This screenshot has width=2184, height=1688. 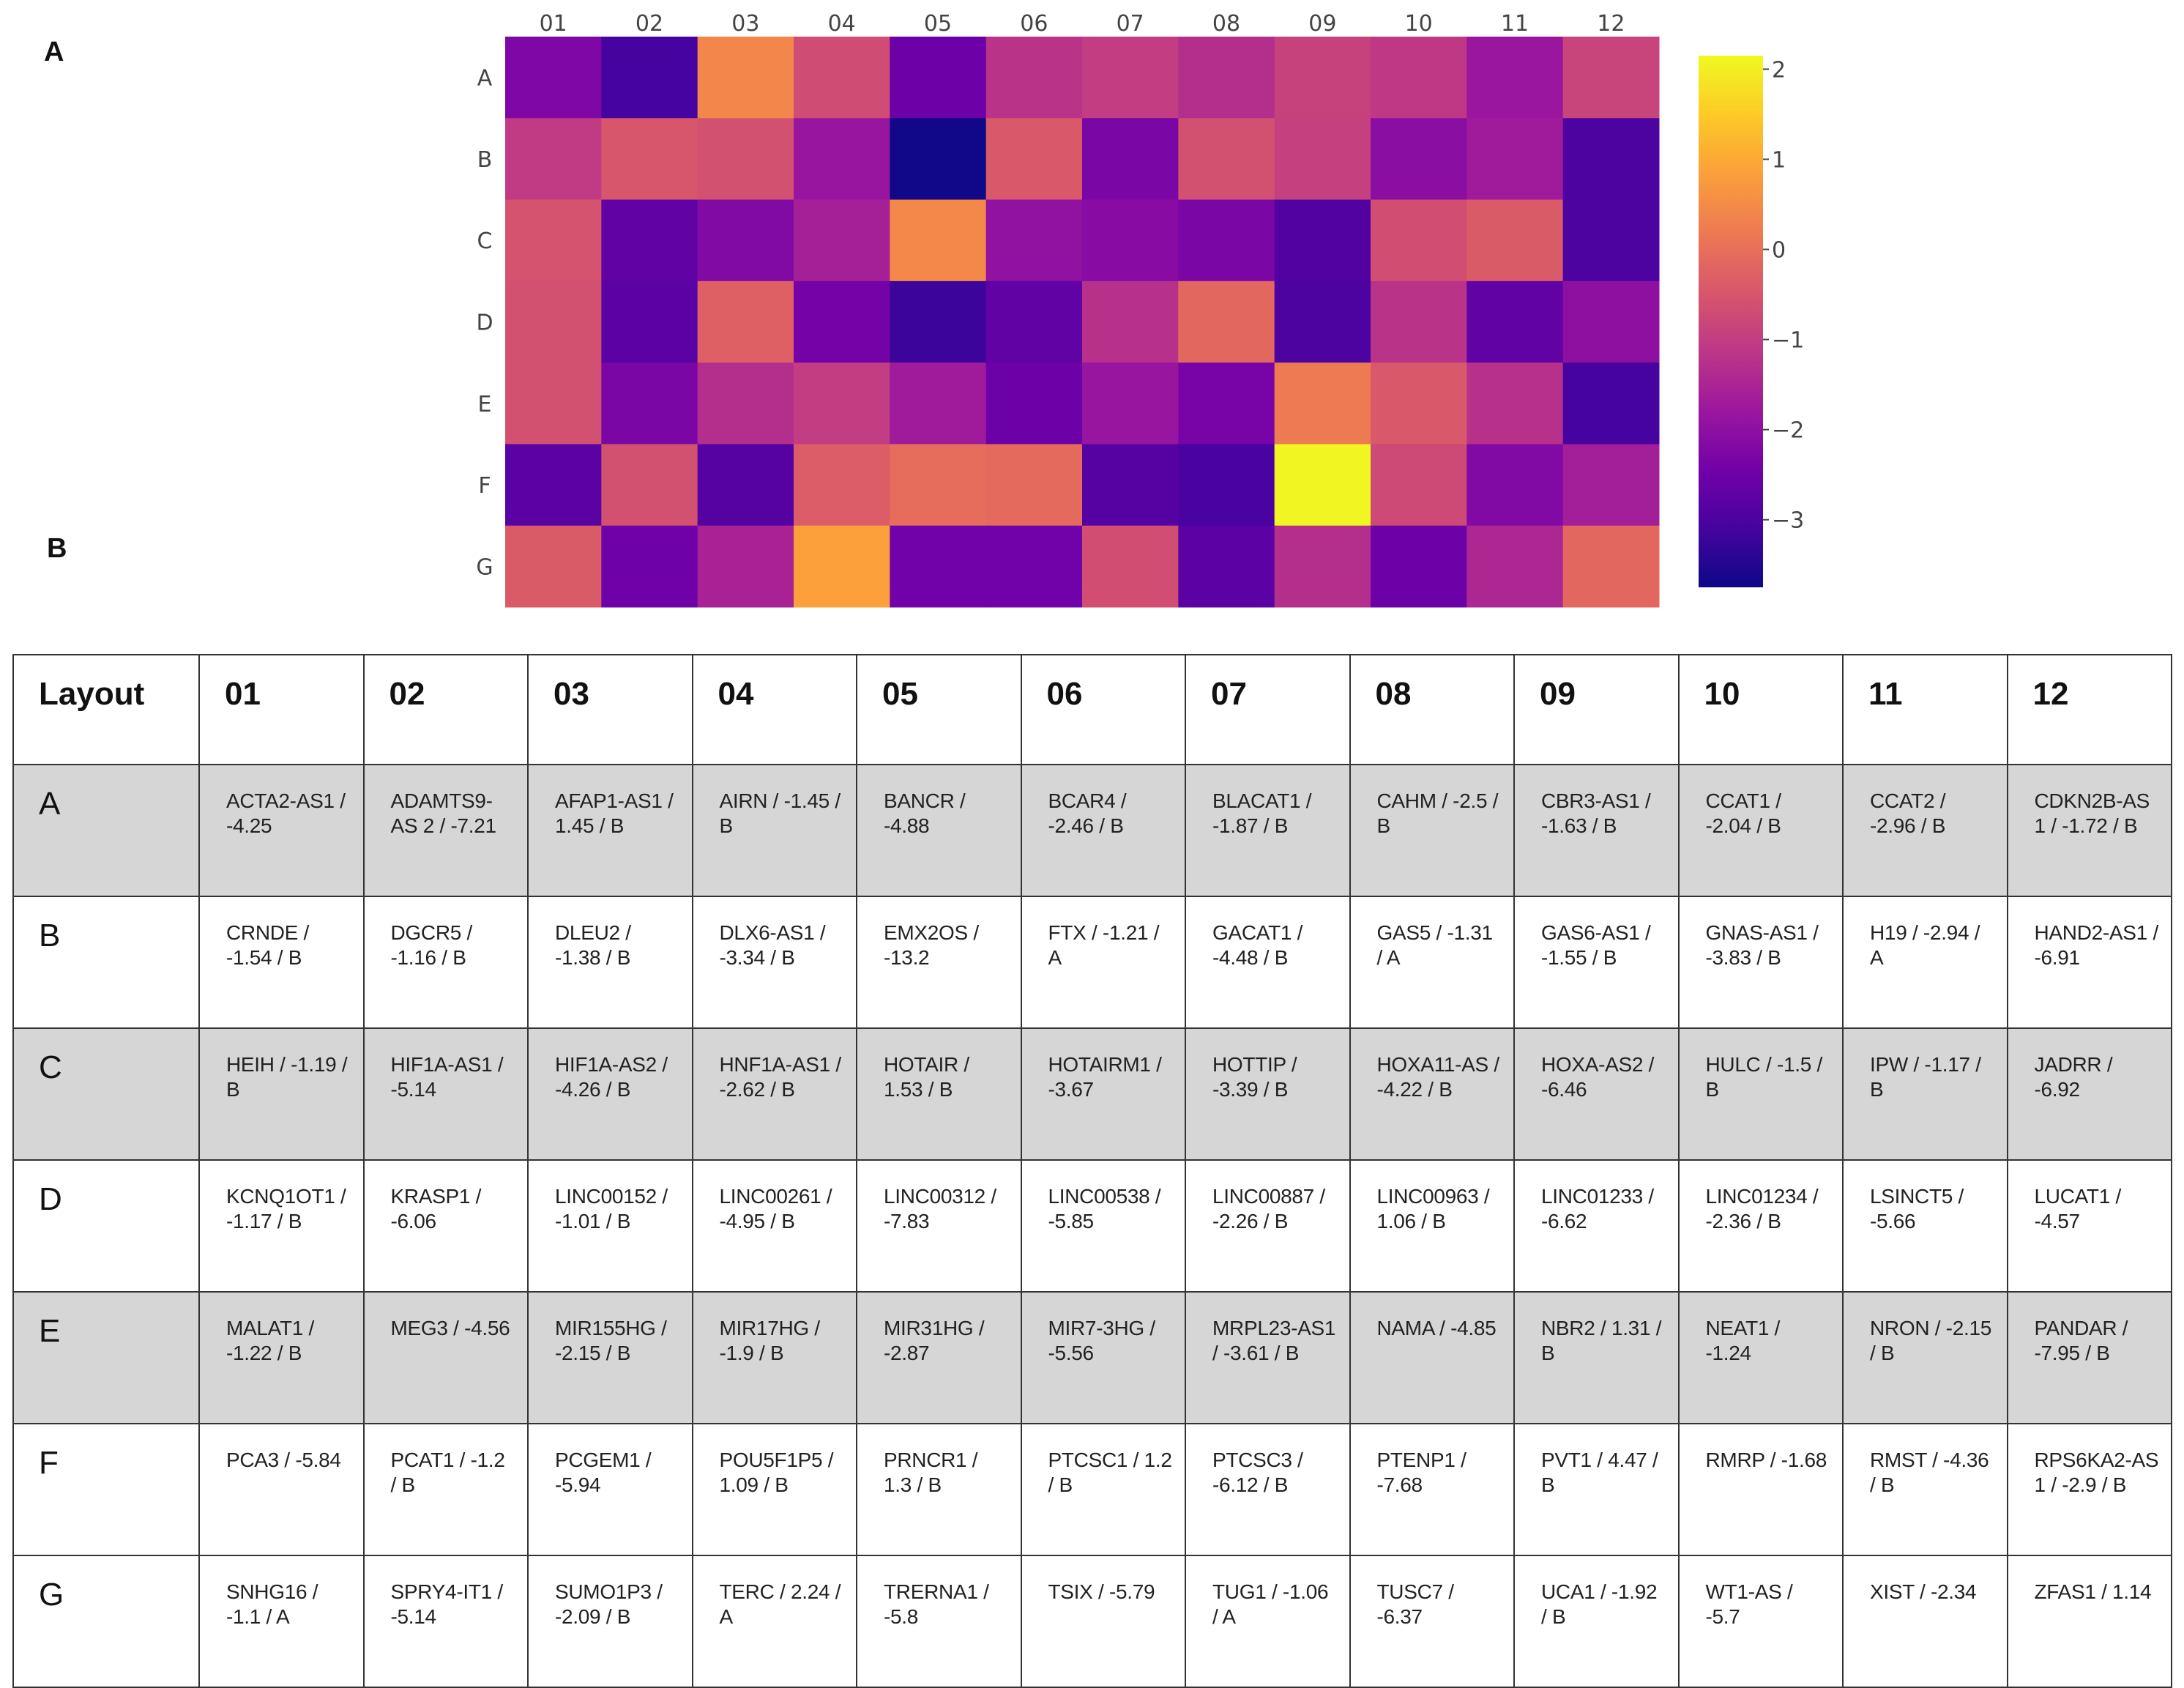 I want to click on table-cell: PTCSC3 / -6.12 / B, so click(x=1268, y=1489).